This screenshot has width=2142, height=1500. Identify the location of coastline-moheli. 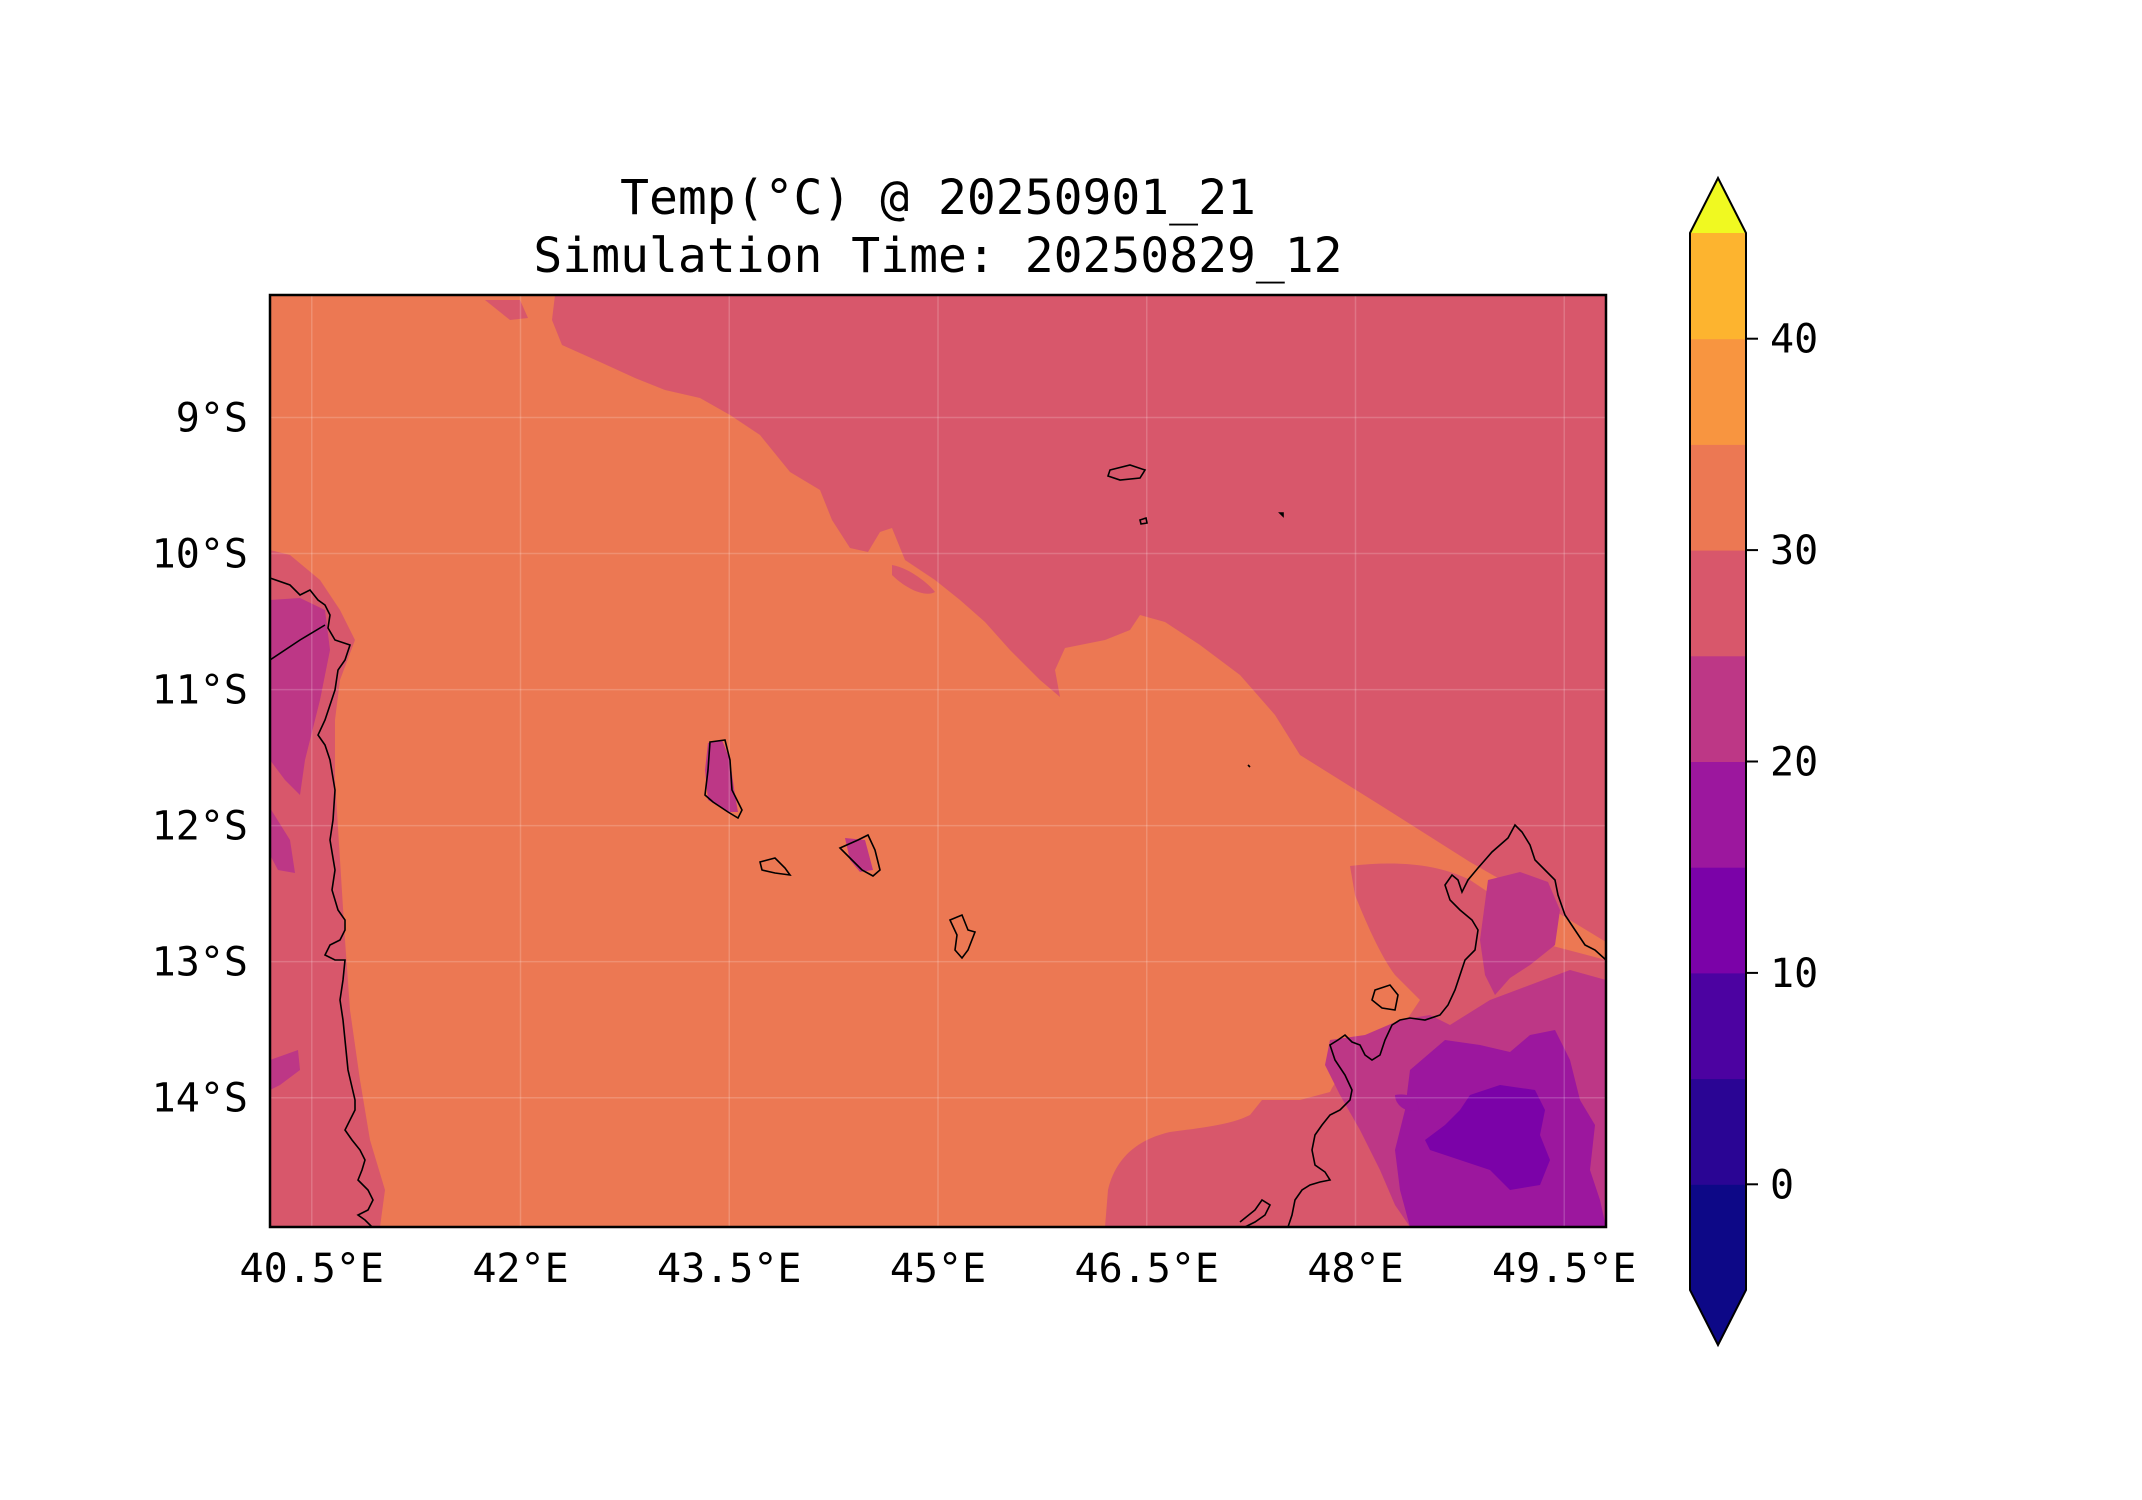
(775, 867).